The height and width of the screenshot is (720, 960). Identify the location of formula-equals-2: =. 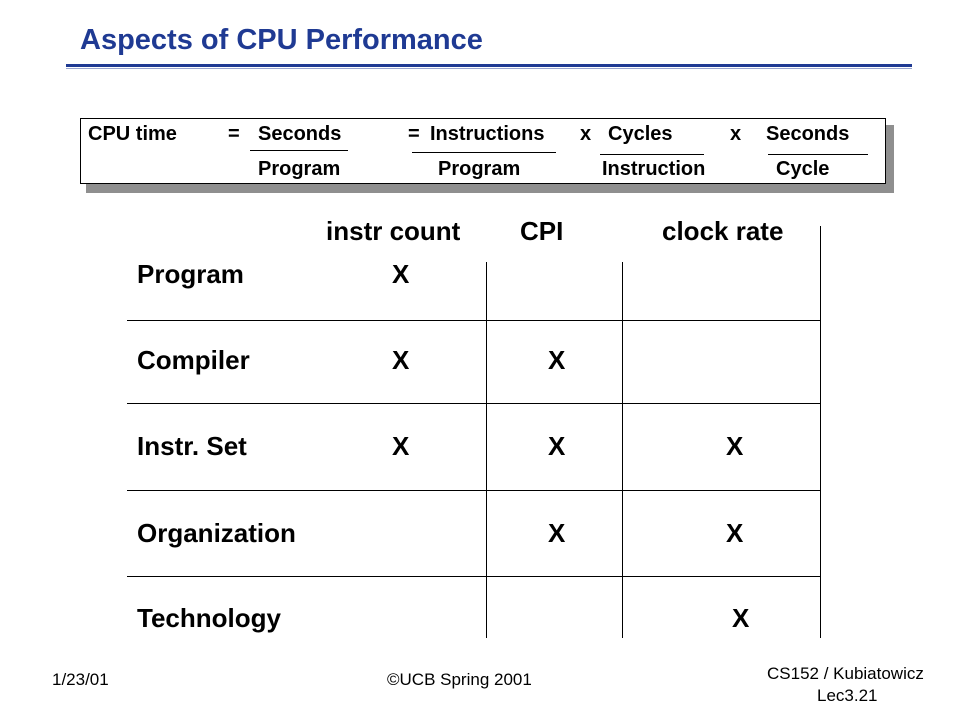
(414, 134).